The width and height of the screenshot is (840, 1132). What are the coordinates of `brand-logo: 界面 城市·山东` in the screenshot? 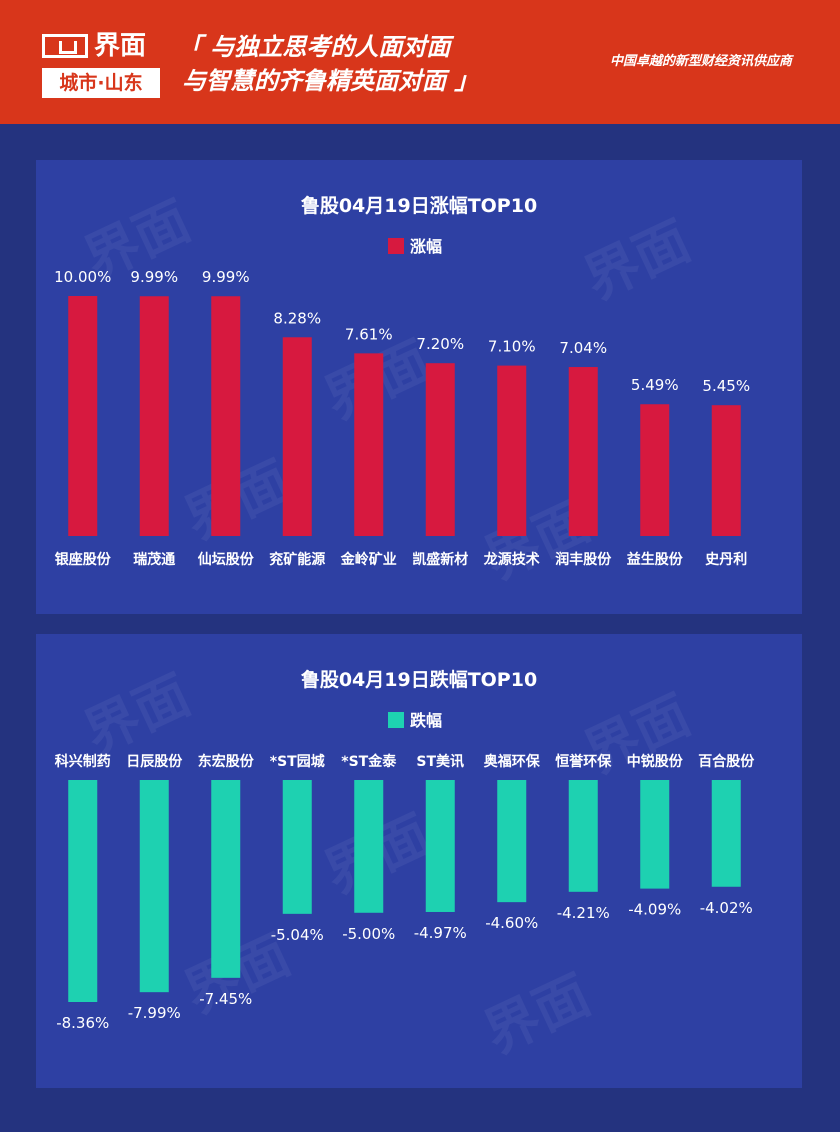 It's located at (101, 66).